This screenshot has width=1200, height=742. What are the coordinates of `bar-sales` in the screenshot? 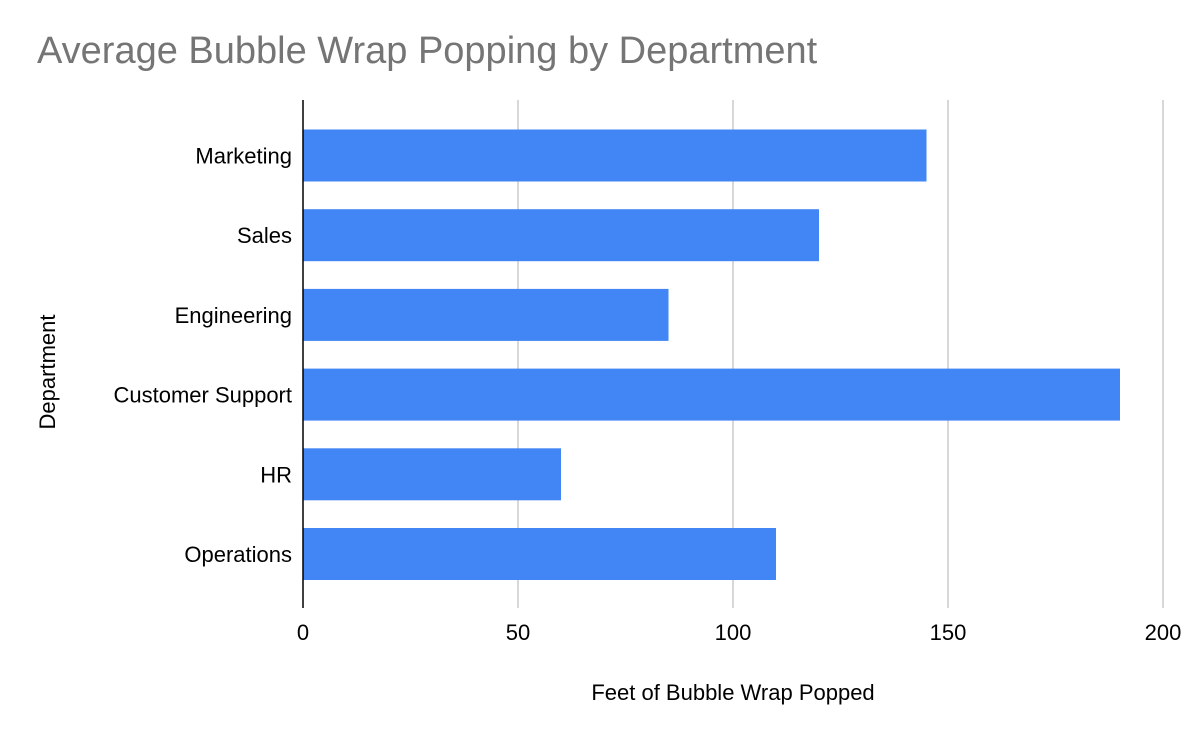 It's located at (561, 235).